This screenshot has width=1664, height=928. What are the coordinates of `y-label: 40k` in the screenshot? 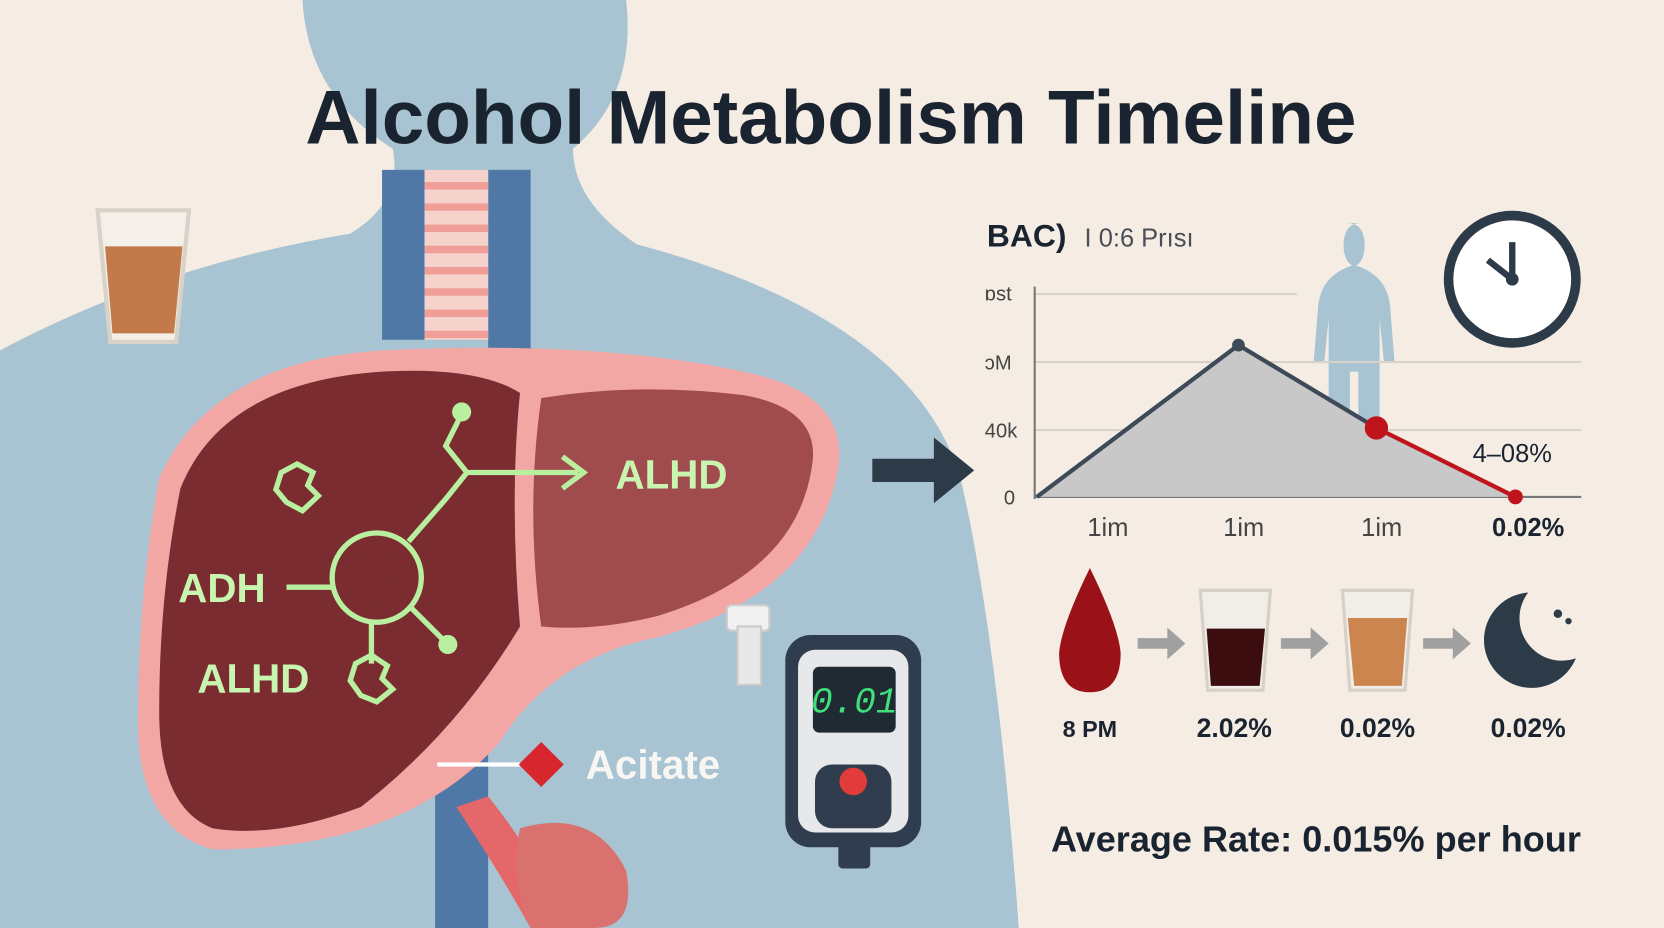 It's located at (1001, 431).